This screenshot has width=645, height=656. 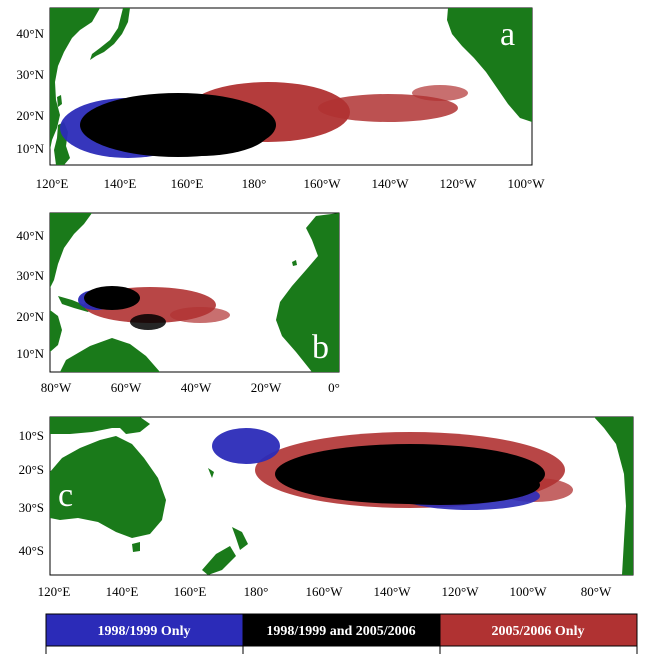 What do you see at coordinates (75, 304) in the screenshot?
I see `land-caribbean` at bounding box center [75, 304].